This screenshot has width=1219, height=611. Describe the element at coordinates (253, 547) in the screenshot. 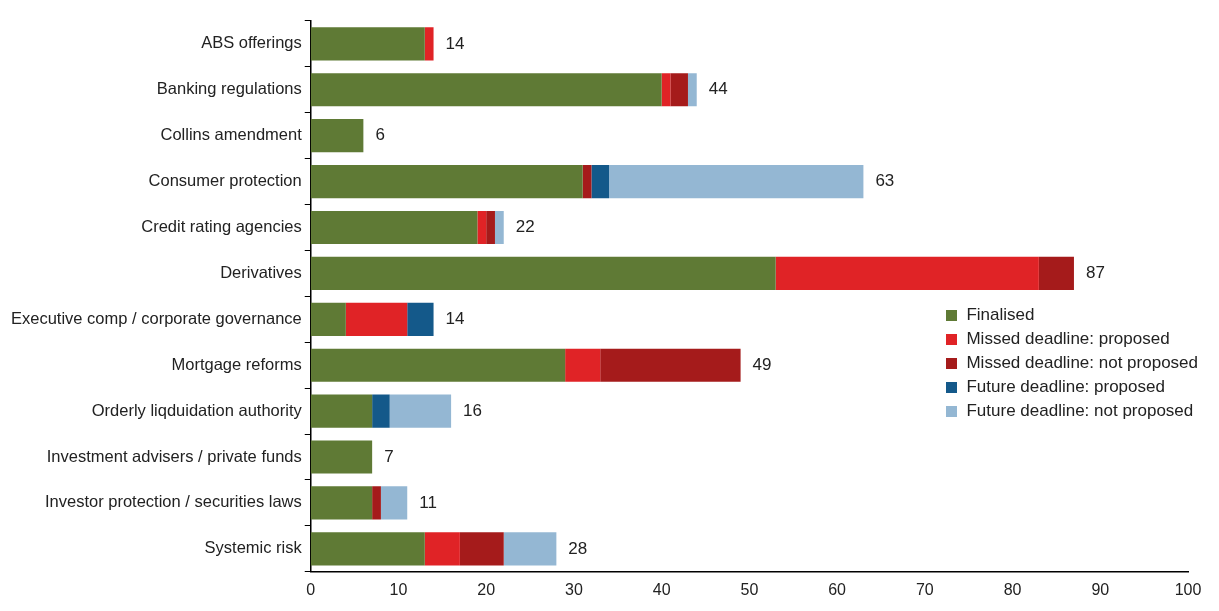

I see `y-tick-label: Systemic risk` at that location.